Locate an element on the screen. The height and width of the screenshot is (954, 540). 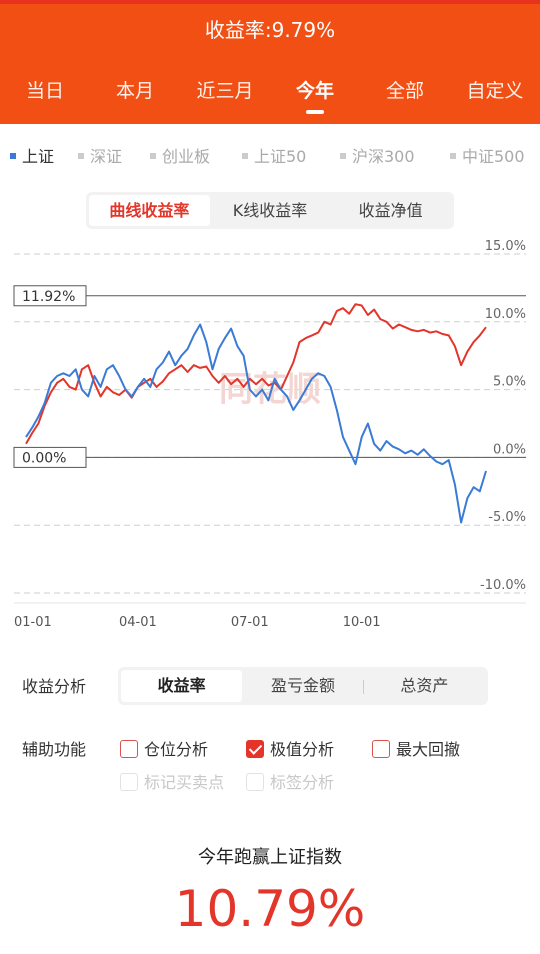
analysis-tab-pnl-label: 盈亏金额 is located at coordinates (302, 685).